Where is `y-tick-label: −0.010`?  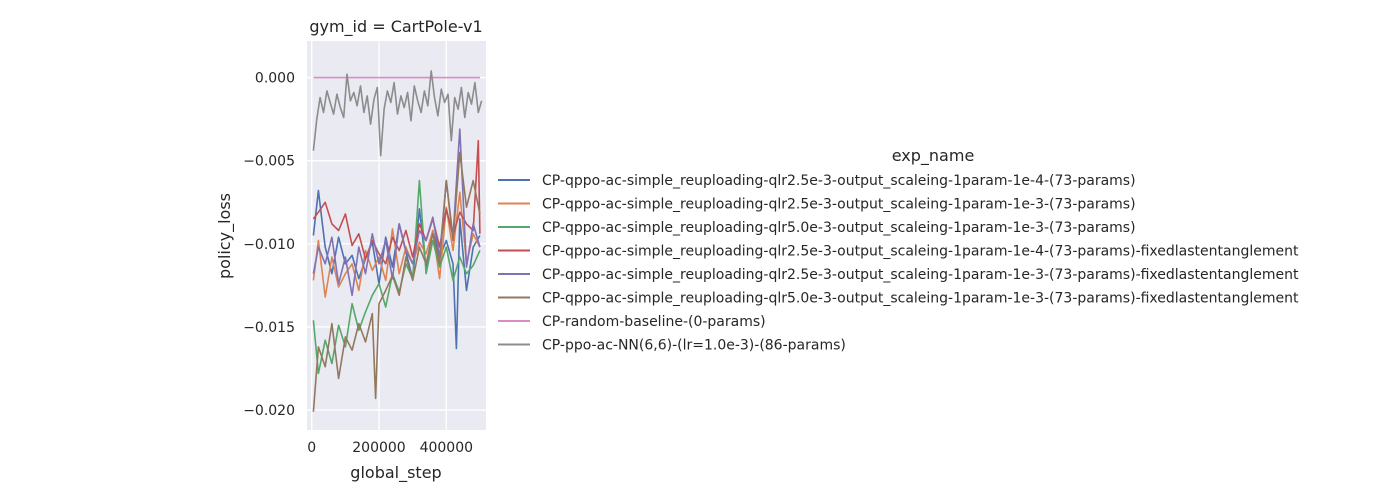 y-tick-label: −0.010 is located at coordinates (269, 245).